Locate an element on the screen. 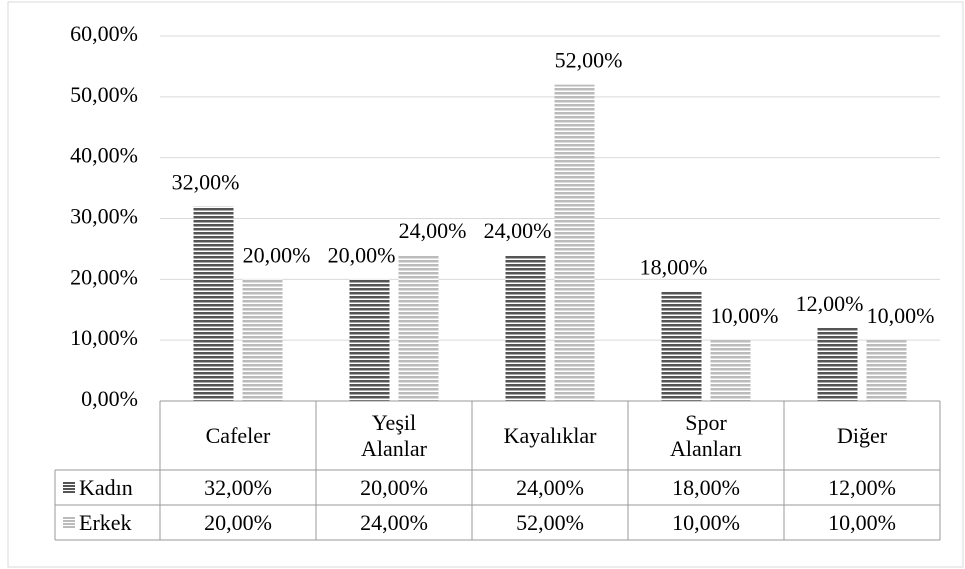 The width and height of the screenshot is (965, 569). category-label: Spor Alanları is located at coordinates (706, 435).